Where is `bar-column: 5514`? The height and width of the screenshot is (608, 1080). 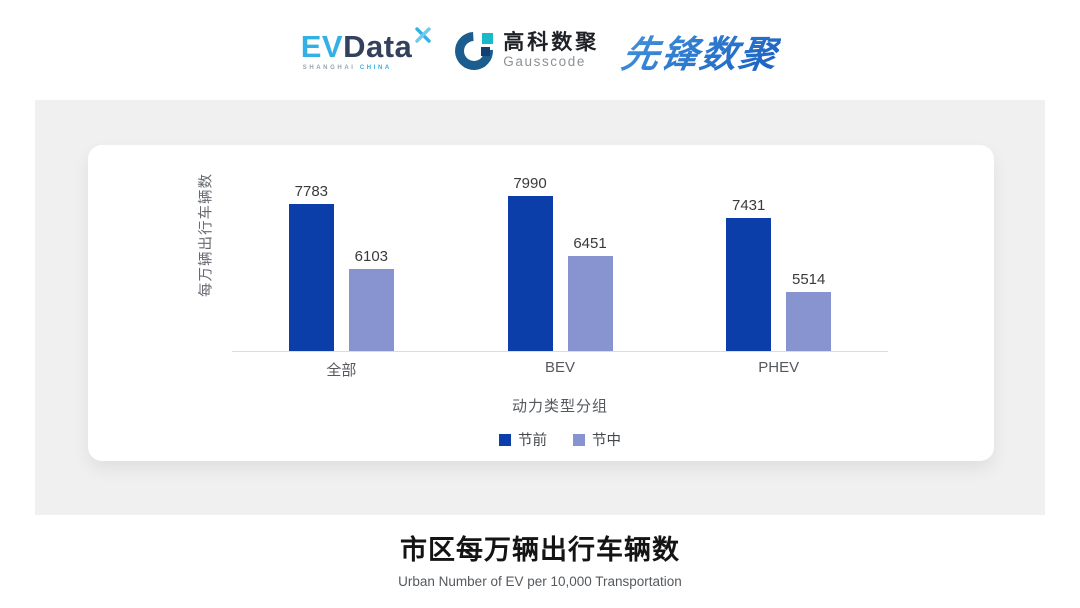 bar-column: 5514 is located at coordinates (809, 311).